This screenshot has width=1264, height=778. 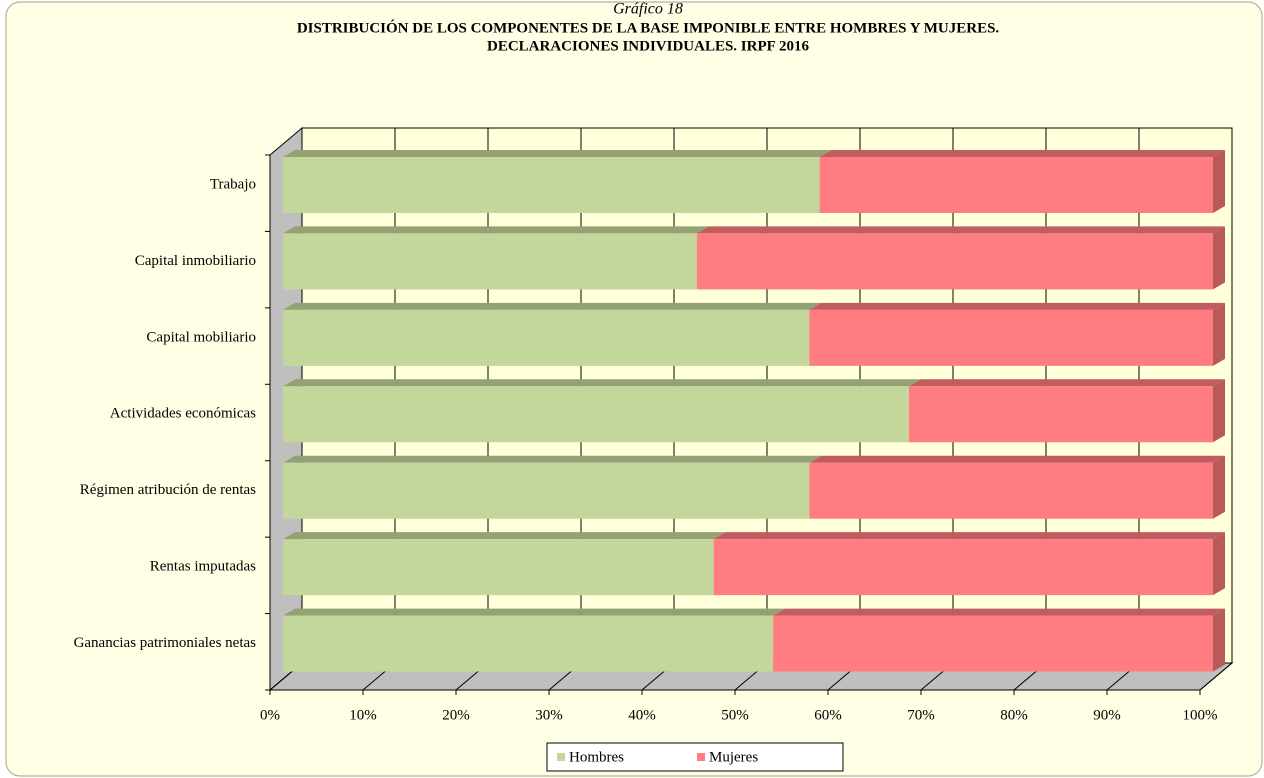 What do you see at coordinates (183, 414) in the screenshot?
I see `y-tick-label: Actividades económicas` at bounding box center [183, 414].